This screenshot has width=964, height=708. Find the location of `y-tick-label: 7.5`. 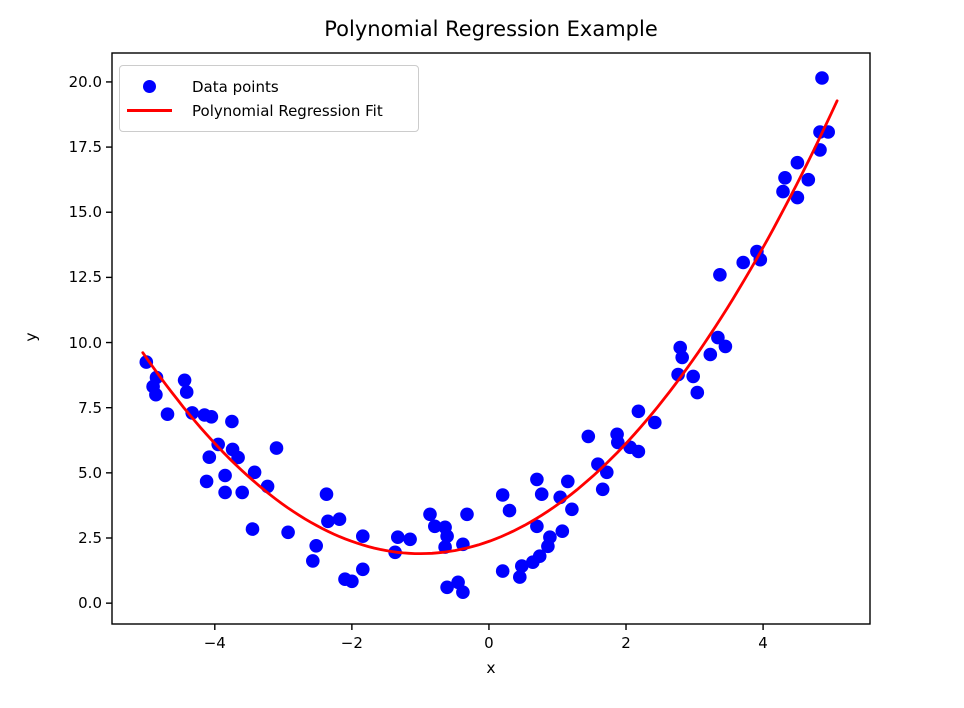

y-tick-label: 7.5 is located at coordinates (90, 407).